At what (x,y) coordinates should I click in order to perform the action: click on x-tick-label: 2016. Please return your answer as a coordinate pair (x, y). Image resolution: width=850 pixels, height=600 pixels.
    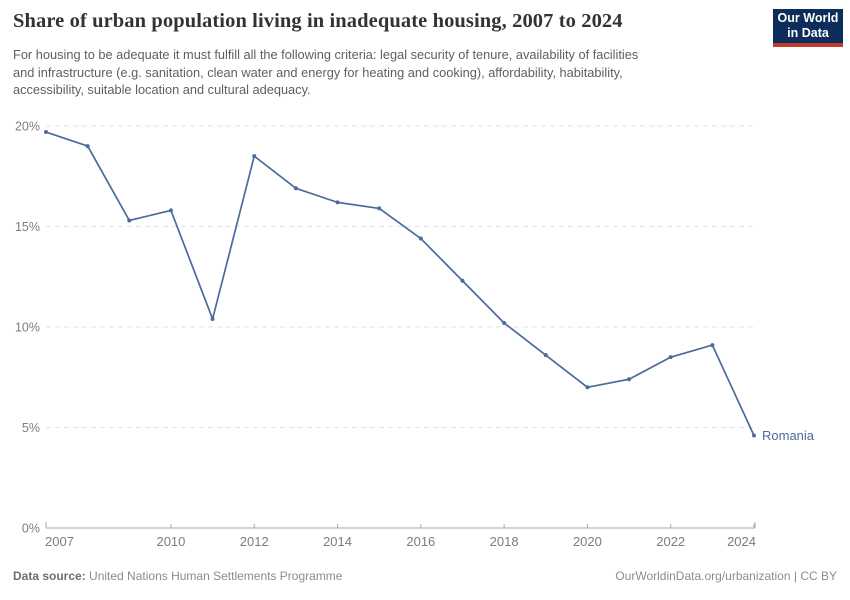
    Looking at the image, I should click on (420, 541).